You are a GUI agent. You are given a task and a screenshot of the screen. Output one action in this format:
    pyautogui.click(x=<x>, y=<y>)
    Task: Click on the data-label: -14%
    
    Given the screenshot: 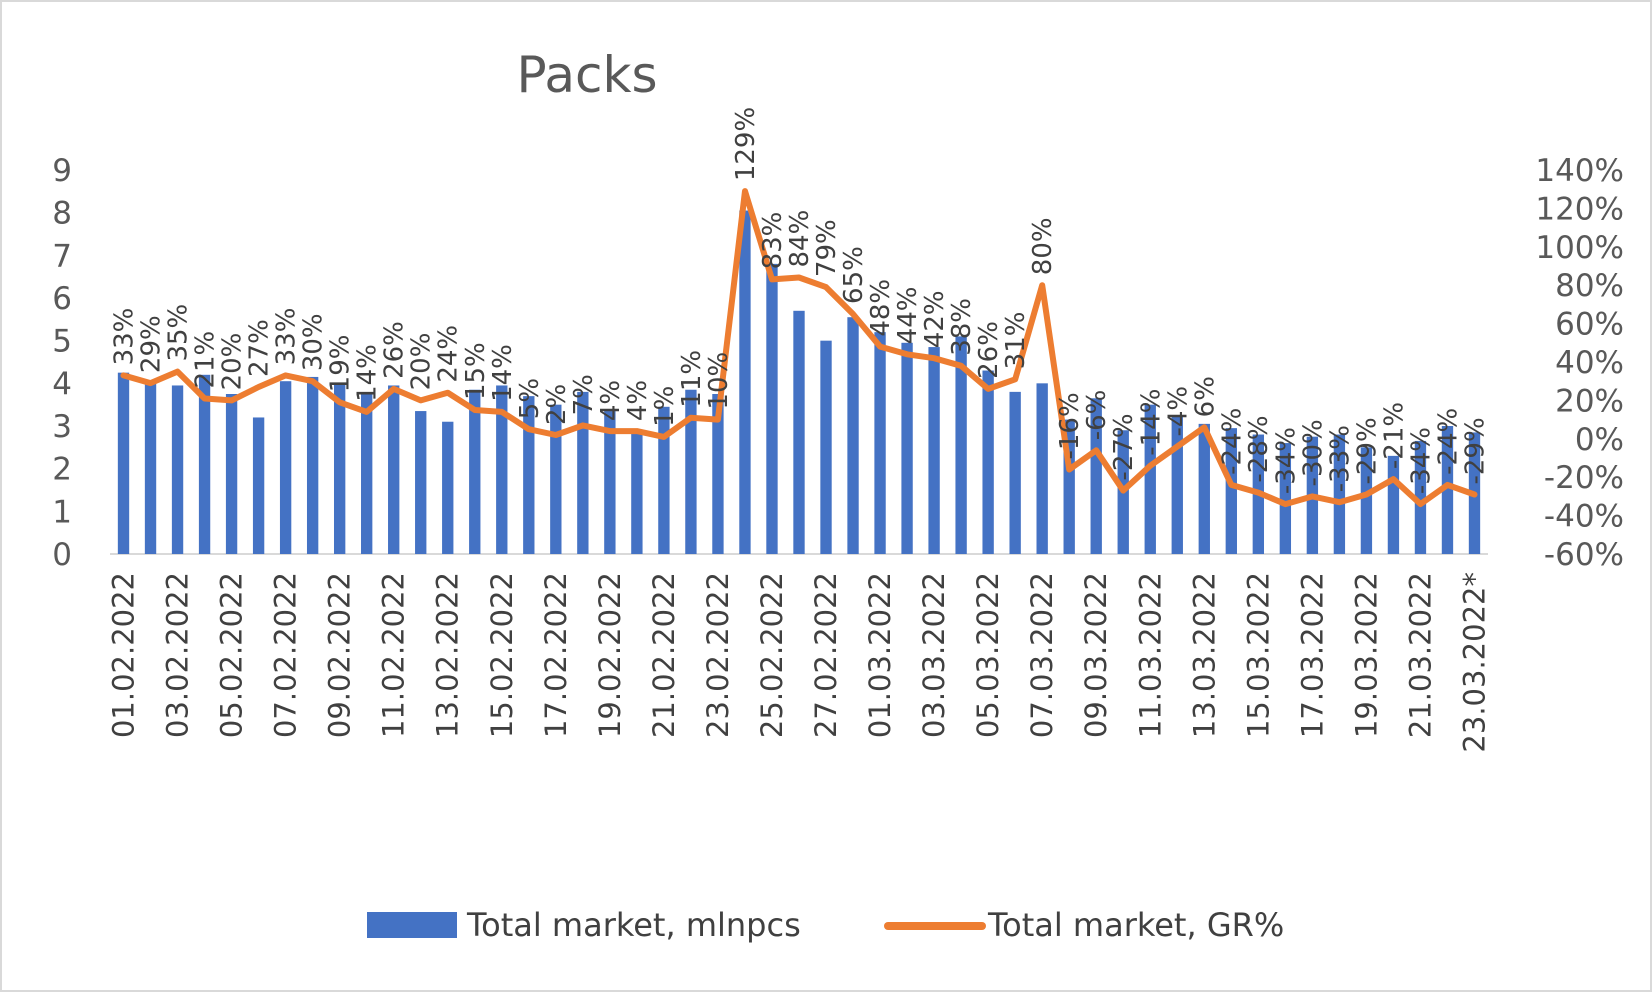 What is the action you would take?
    pyautogui.click(x=1151, y=422)
    